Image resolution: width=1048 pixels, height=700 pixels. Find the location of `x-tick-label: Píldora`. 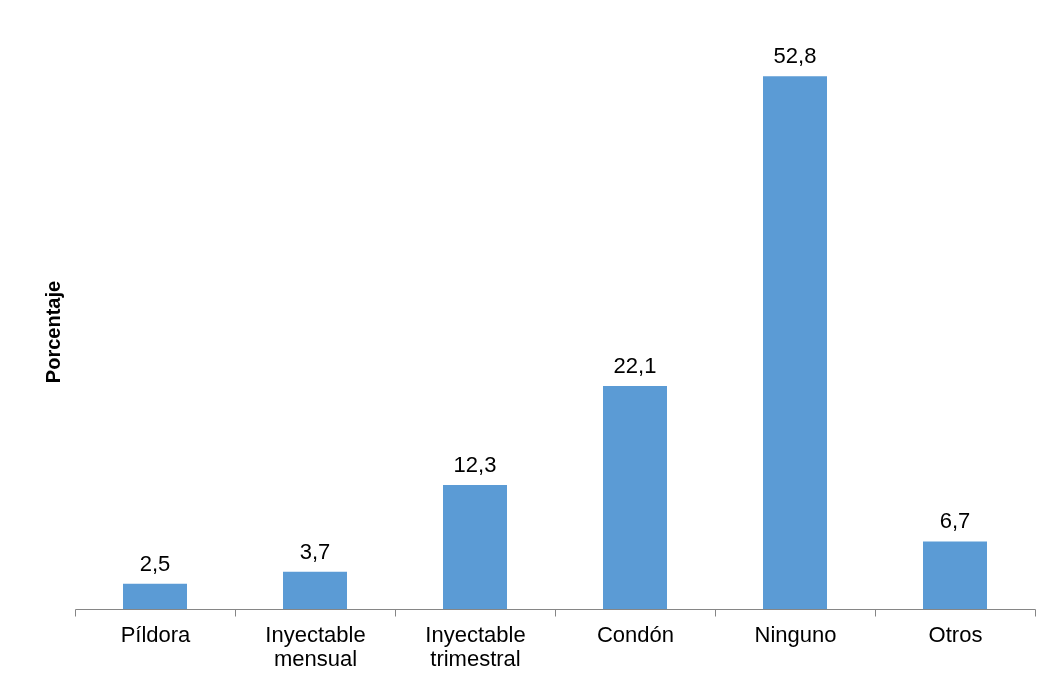

x-tick-label: Píldora is located at coordinates (156, 634).